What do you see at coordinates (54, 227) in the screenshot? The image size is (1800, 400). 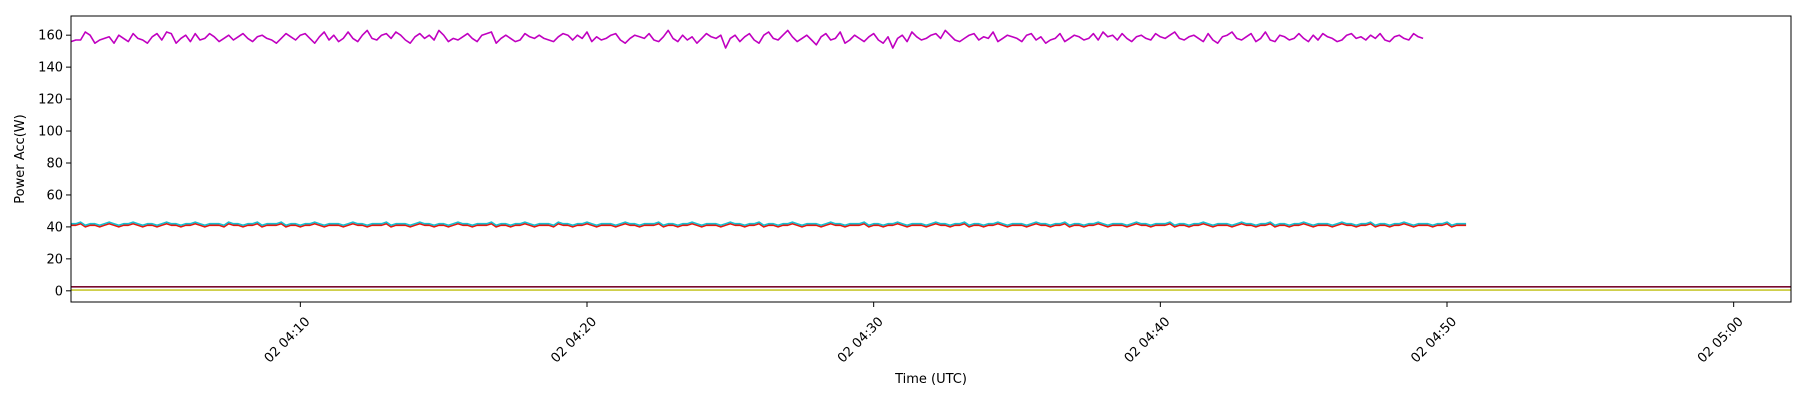 I see `y-tick-label: 40` at bounding box center [54, 227].